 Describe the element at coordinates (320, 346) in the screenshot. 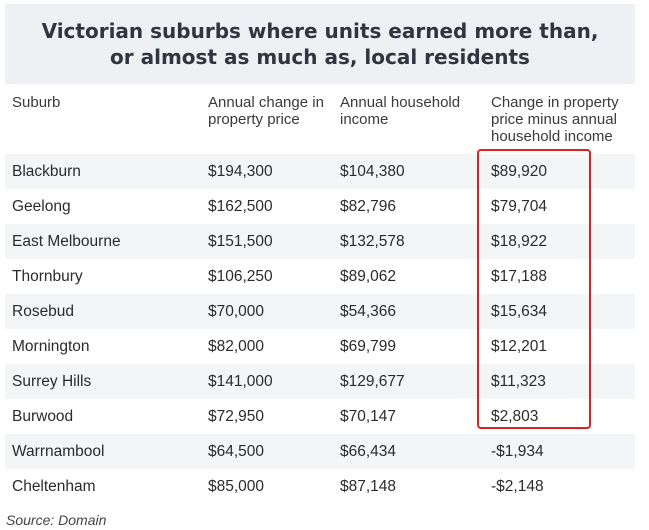

I see `table-row: Mornington $82,000 $69,799 $12,201` at that location.